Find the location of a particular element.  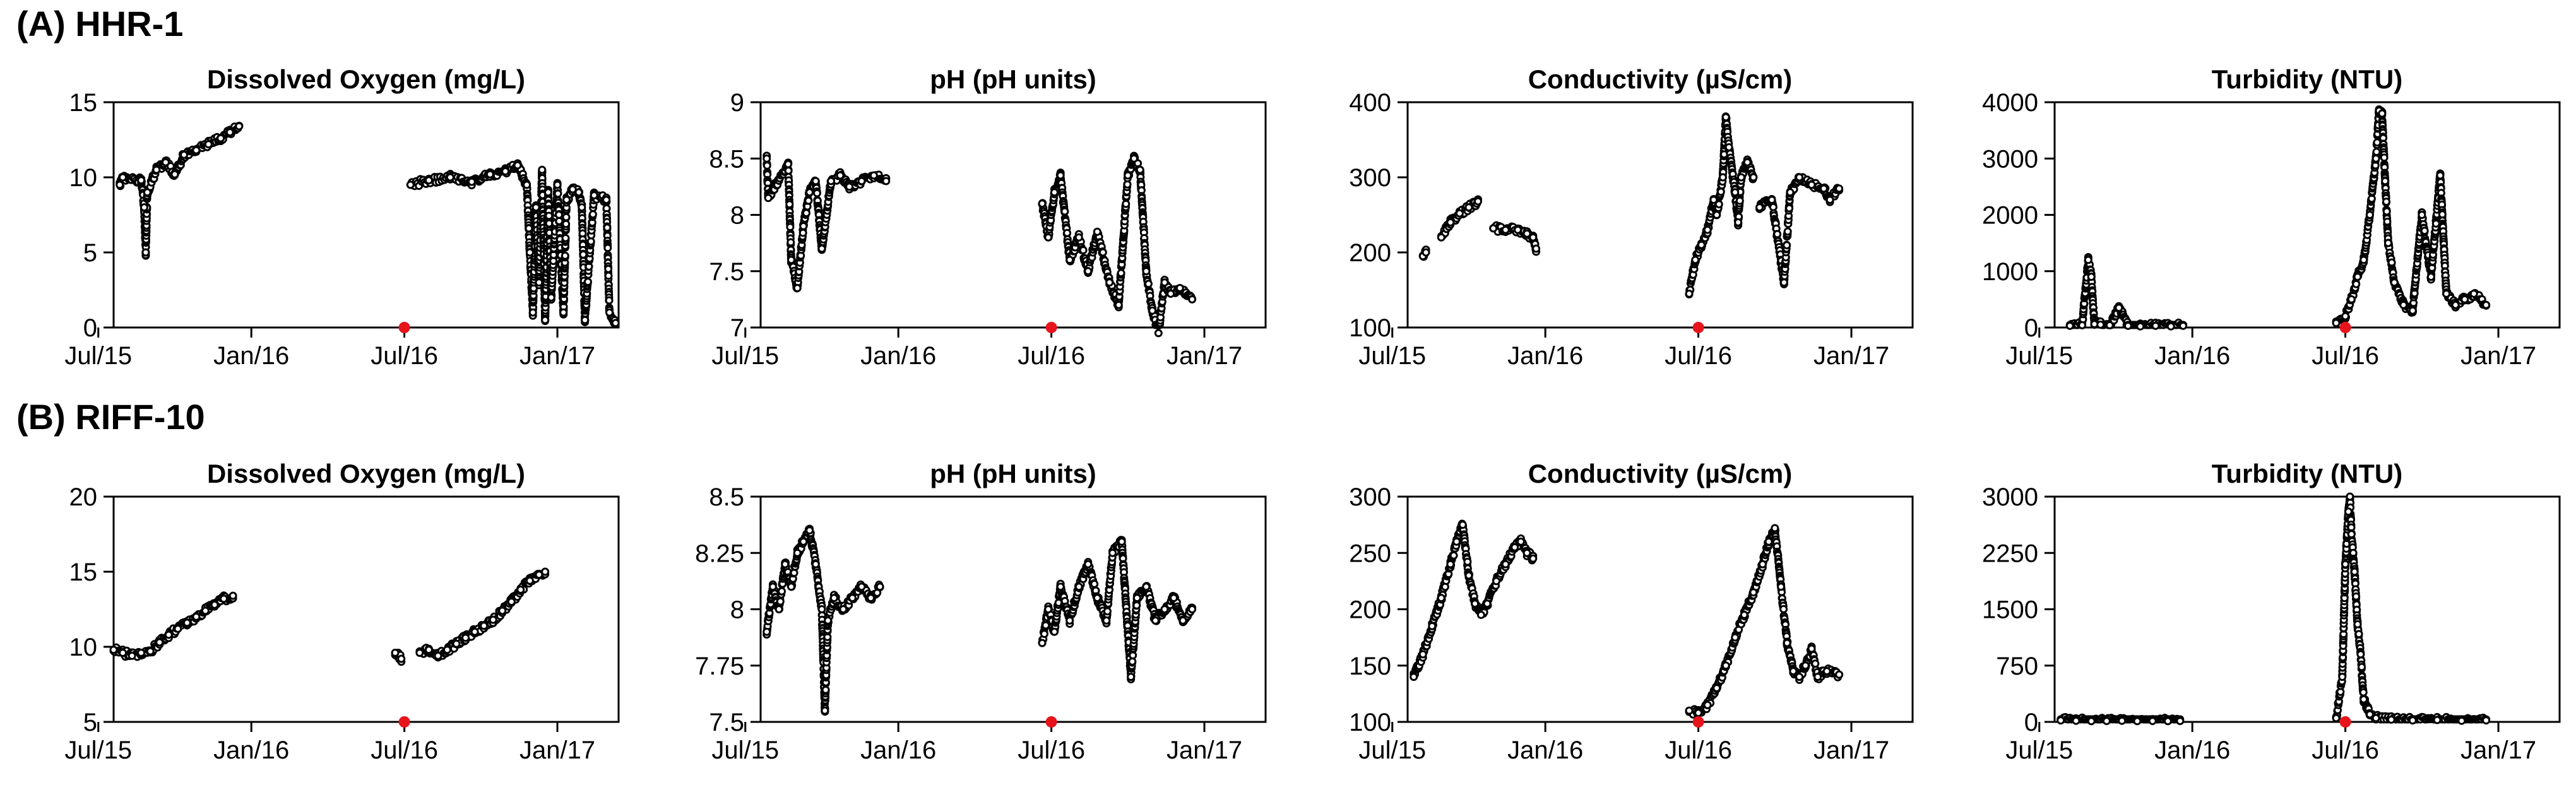

y-tick-label: 200 is located at coordinates (1370, 610).